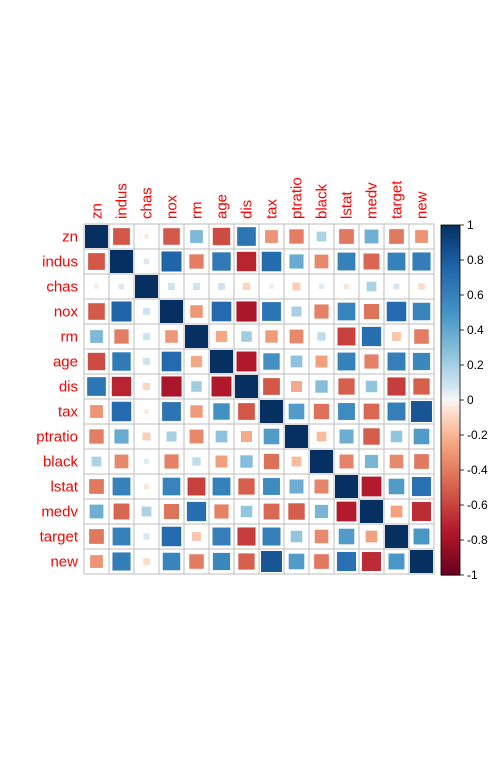 This screenshot has width=488, height=761. Describe the element at coordinates (477, 470) in the screenshot. I see `colorbar-tick-label: -0.4` at that location.